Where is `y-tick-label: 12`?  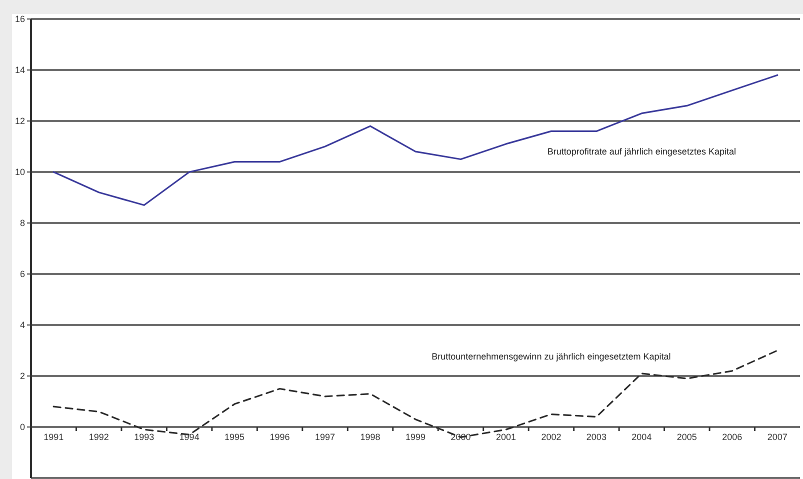 y-tick-label: 12 is located at coordinates (19, 121).